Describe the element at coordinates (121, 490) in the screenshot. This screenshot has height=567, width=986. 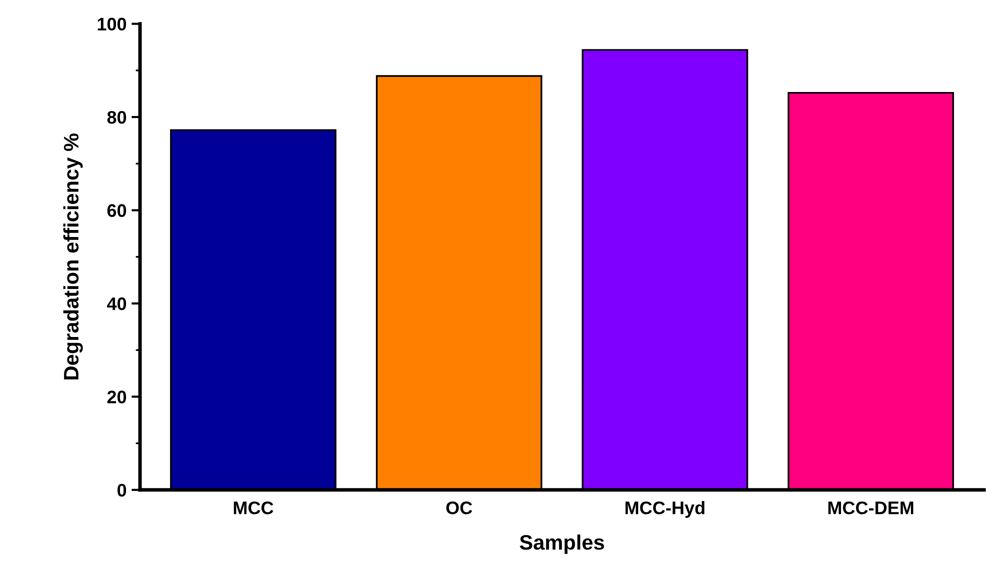
I see `y-tick-label: 0` at that location.